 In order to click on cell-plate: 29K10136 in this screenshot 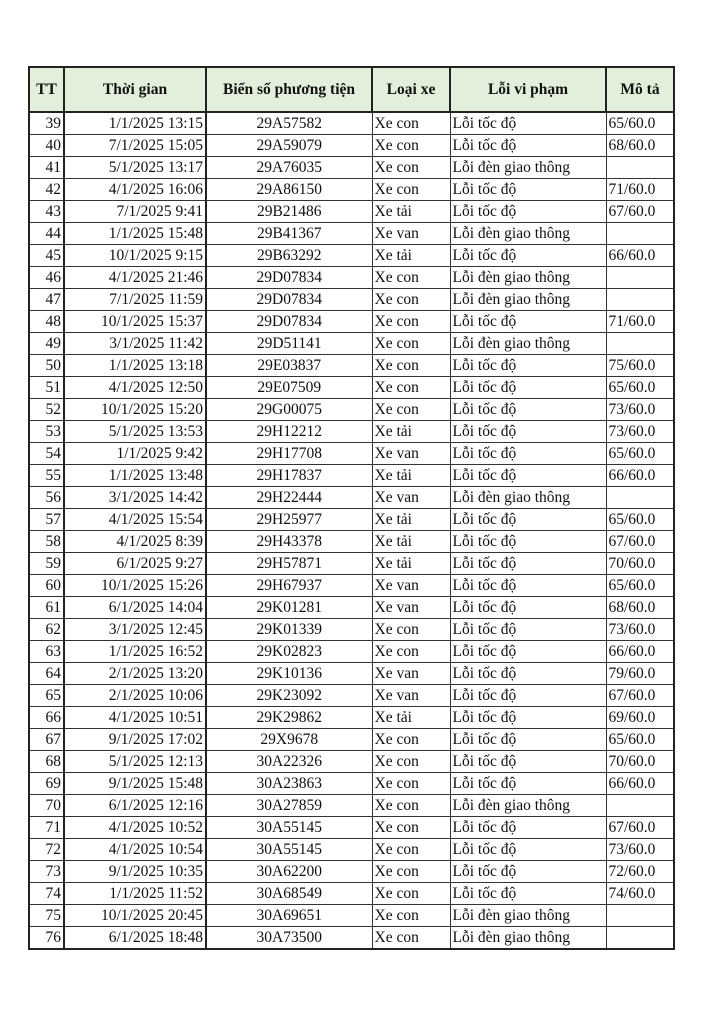, I will do `click(289, 673)`.